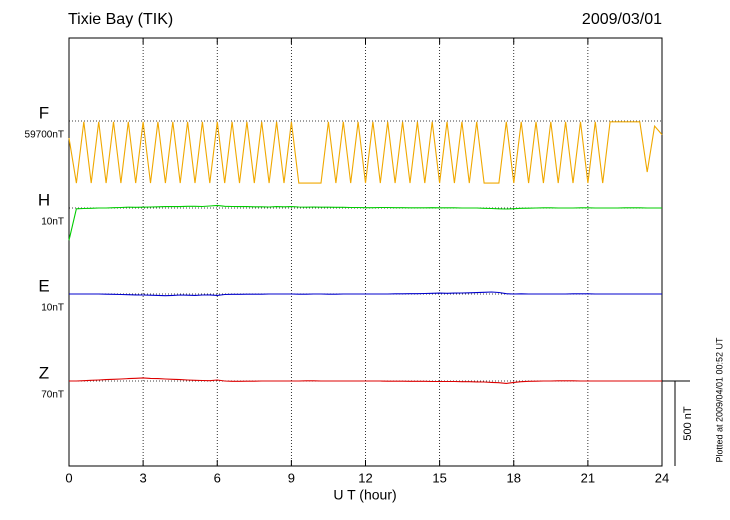 This screenshot has height=520, width=730. What do you see at coordinates (120, 19) in the screenshot?
I see `chart-title: Tixie Bay (TIK)` at bounding box center [120, 19].